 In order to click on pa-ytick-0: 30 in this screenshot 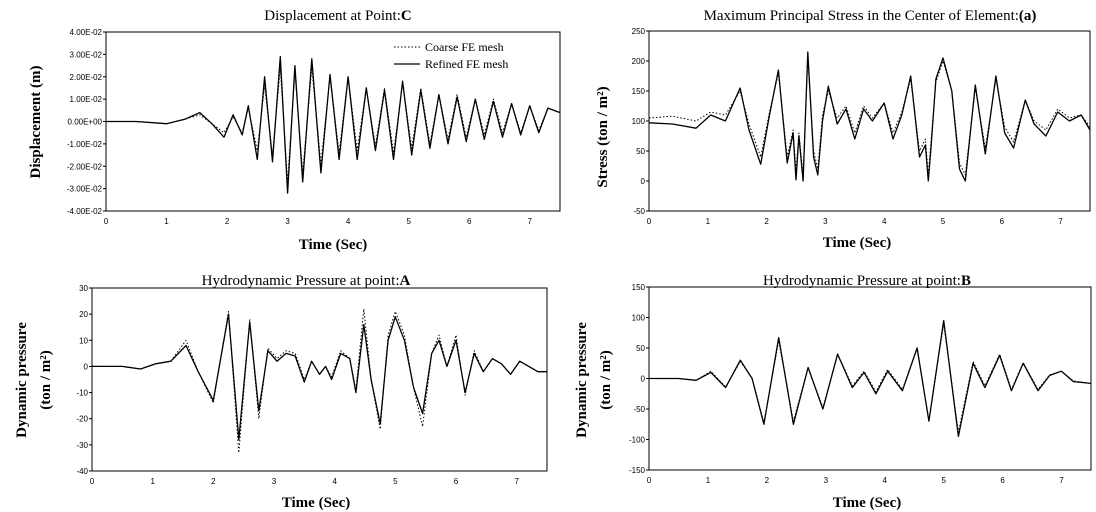, I will do `click(83, 288)`.